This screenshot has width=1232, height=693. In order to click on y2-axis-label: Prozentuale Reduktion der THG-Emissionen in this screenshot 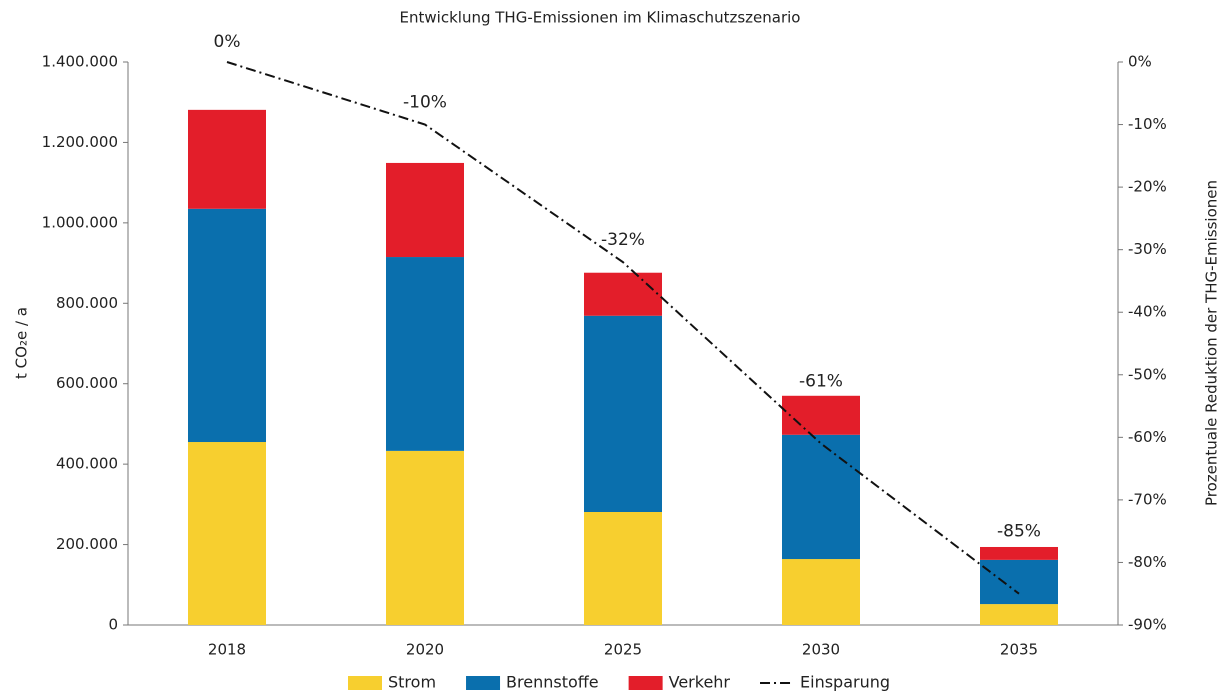, I will do `click(1212, 343)`.